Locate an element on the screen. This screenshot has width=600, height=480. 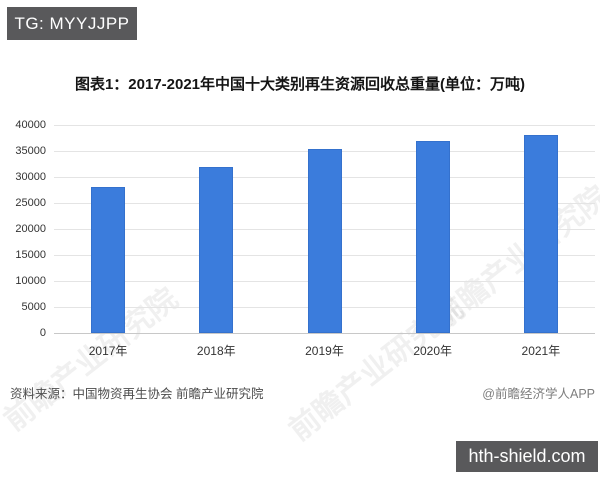
y-tick-label: 15000 is located at coordinates (30, 255).